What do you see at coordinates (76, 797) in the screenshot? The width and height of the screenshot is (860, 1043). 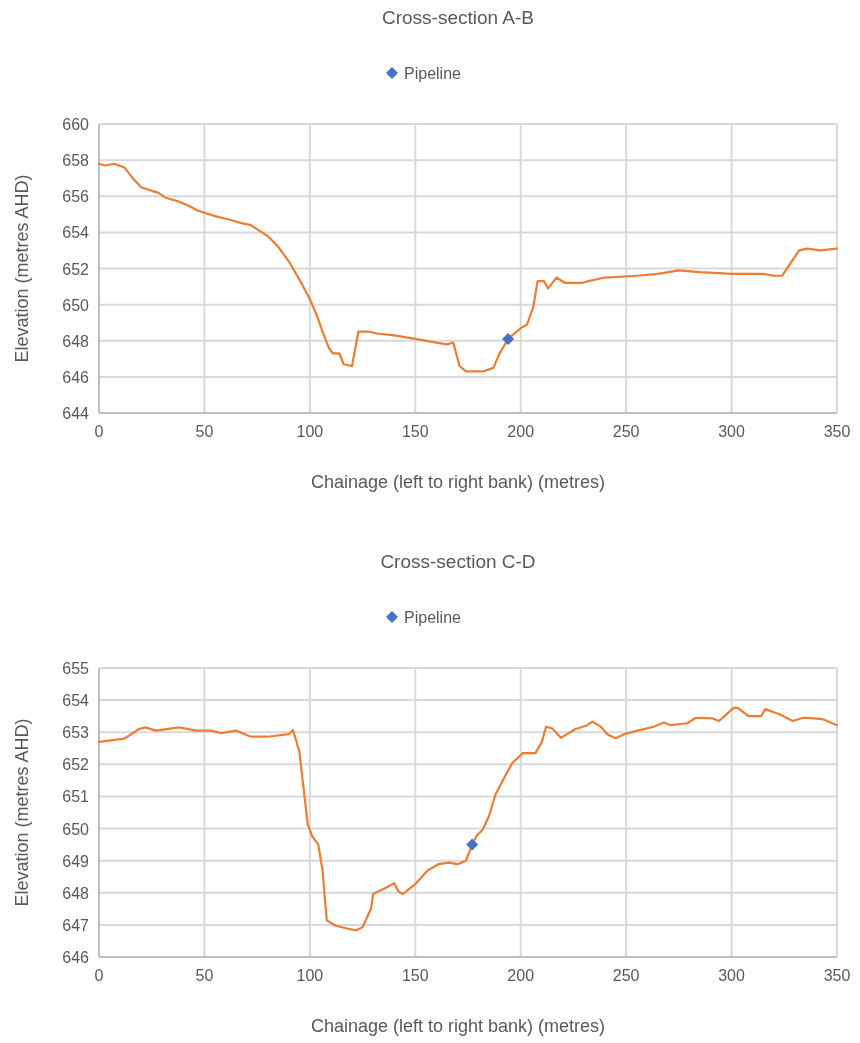 I see `y-tick-label: 651` at bounding box center [76, 797].